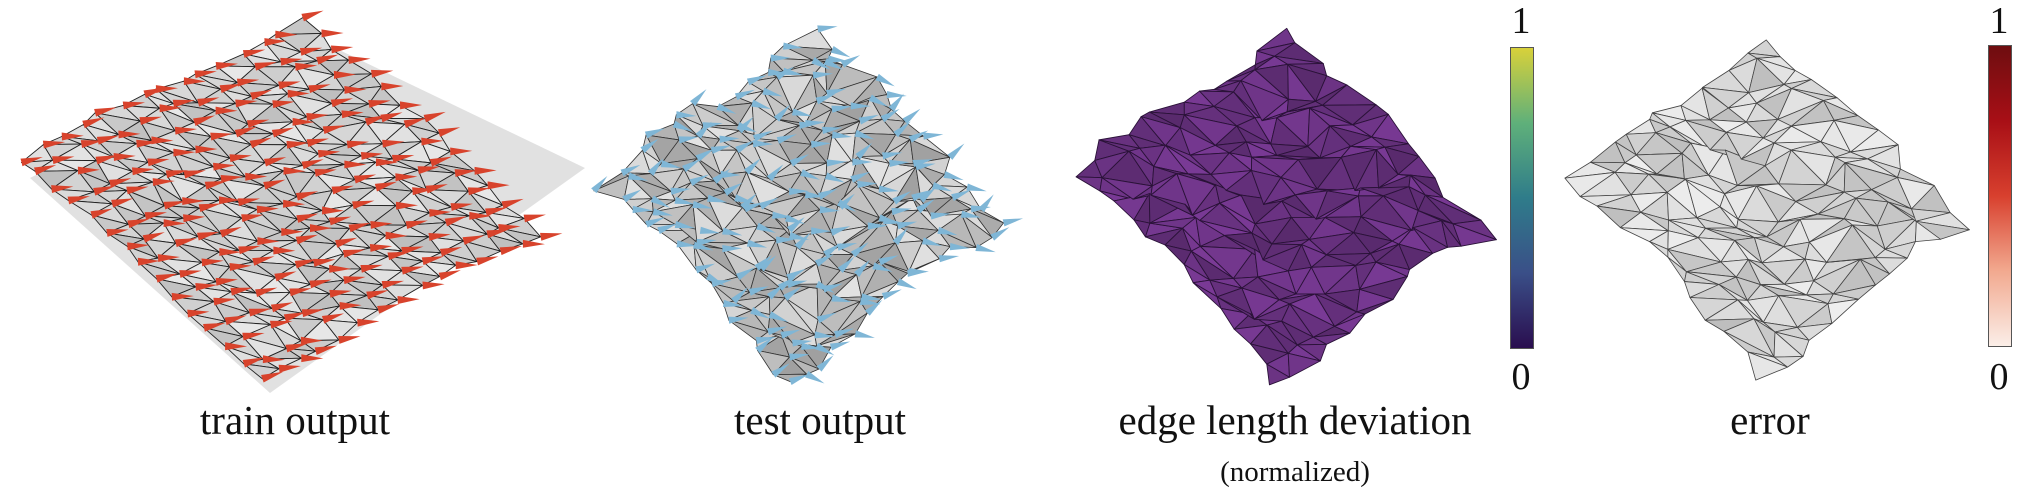 This screenshot has height=494, width=2025. Describe the element at coordinates (2000, 196) in the screenshot. I see `reds-colorbar` at that location.